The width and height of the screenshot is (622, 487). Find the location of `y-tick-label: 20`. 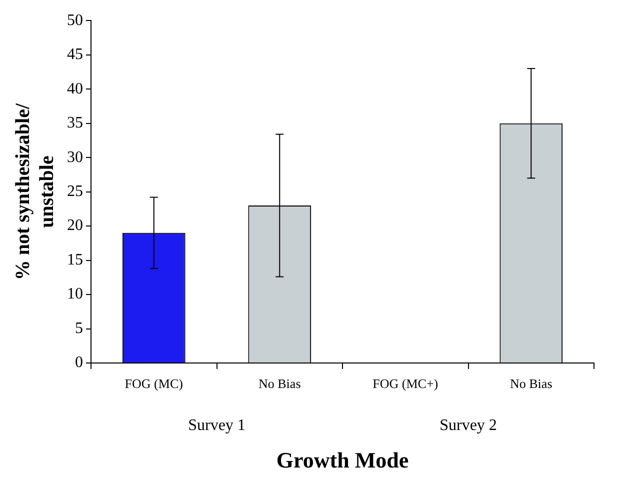

y-tick-label: 20 is located at coordinates (75, 225).